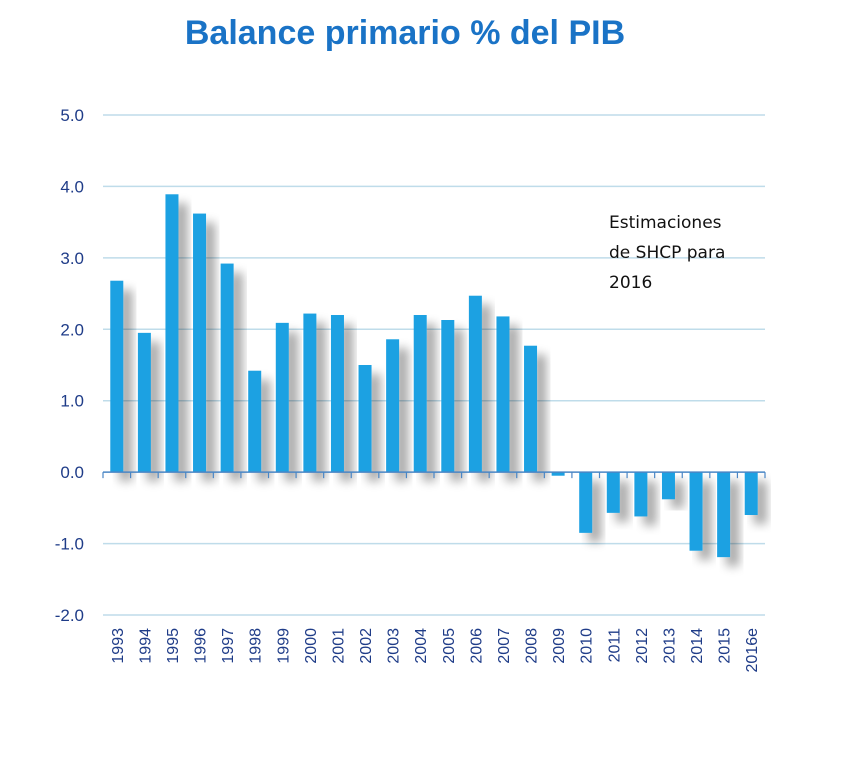 This screenshot has height=770, width=855. What do you see at coordinates (72, 329) in the screenshot?
I see `y-tick-label: 2.0` at bounding box center [72, 329].